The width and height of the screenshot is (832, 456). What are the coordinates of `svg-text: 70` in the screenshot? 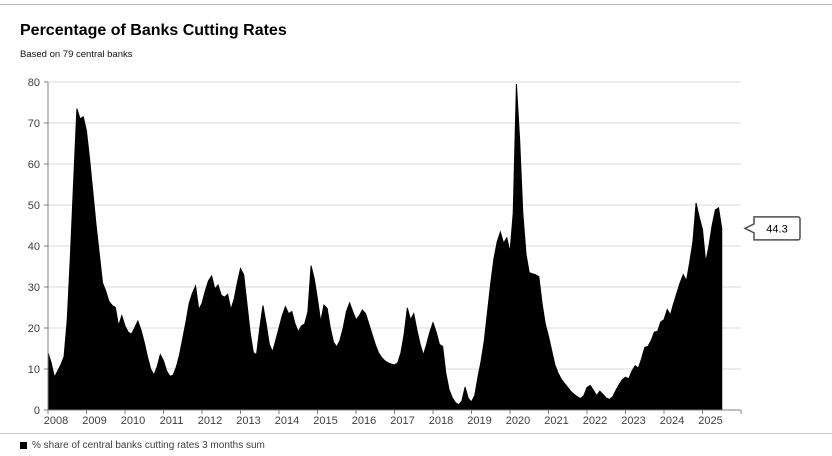 It's located at (34, 124).